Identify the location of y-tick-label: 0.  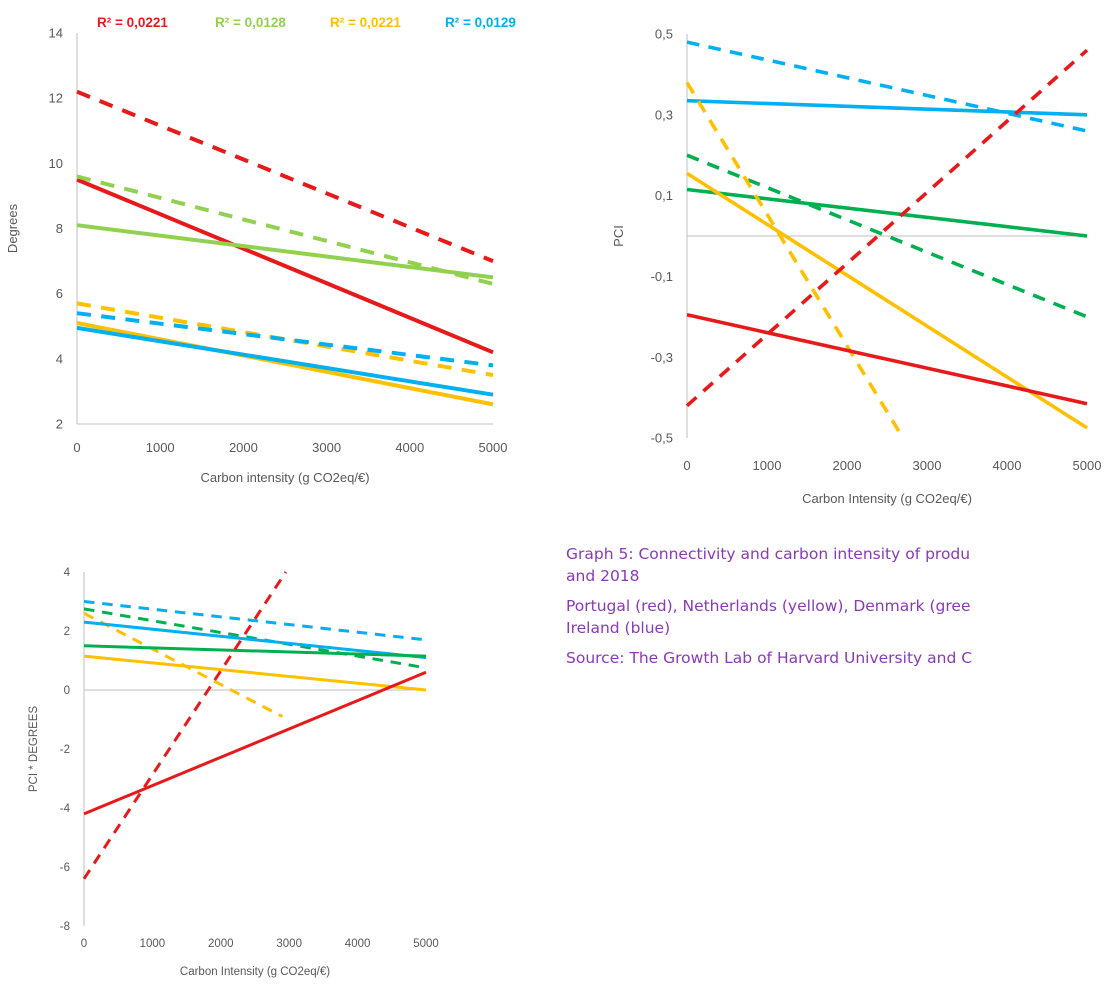
(67, 691).